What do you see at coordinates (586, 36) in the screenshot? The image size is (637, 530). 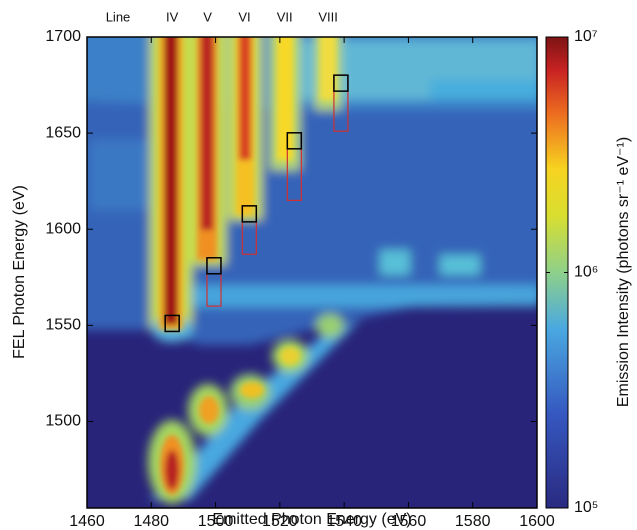 I see `colorbar-tick-label: 10⁷` at bounding box center [586, 36].